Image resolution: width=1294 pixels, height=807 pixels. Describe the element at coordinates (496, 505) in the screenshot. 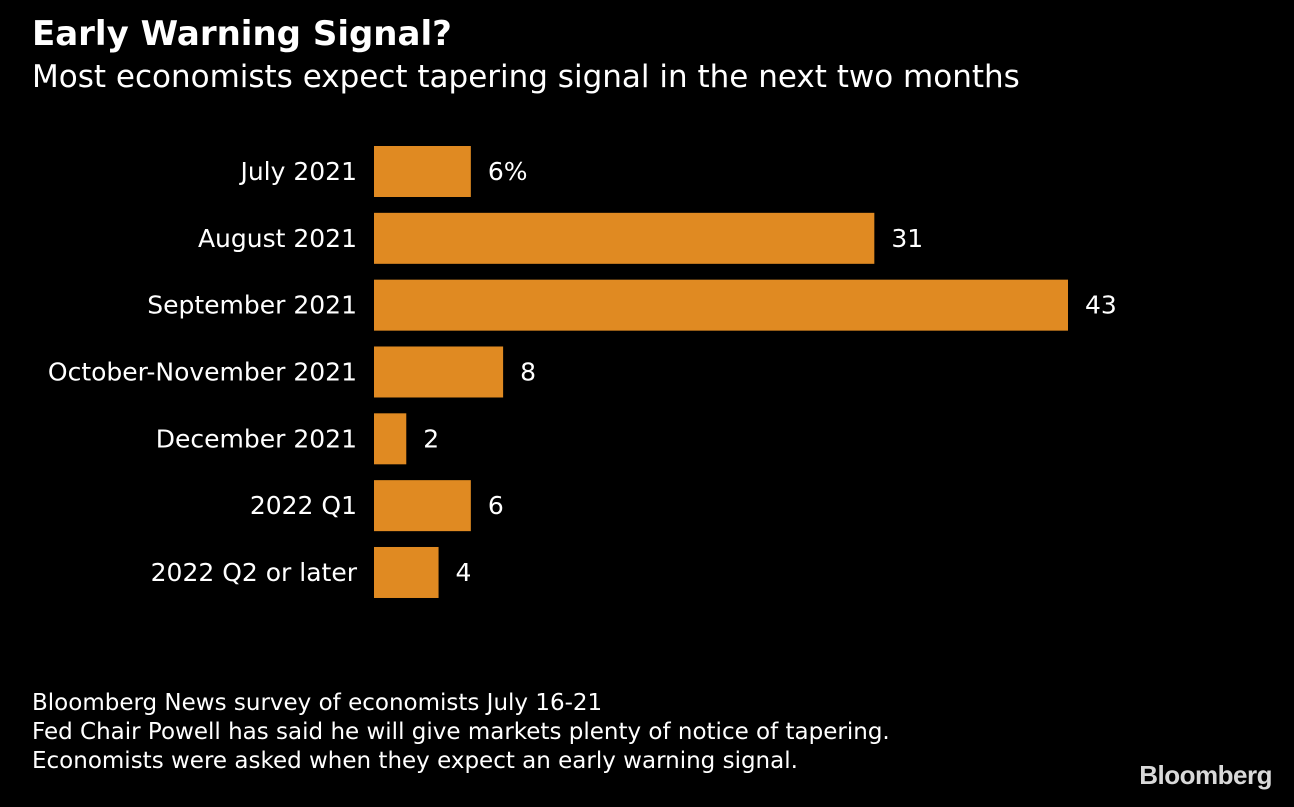

I see `value-label: 6` at that location.